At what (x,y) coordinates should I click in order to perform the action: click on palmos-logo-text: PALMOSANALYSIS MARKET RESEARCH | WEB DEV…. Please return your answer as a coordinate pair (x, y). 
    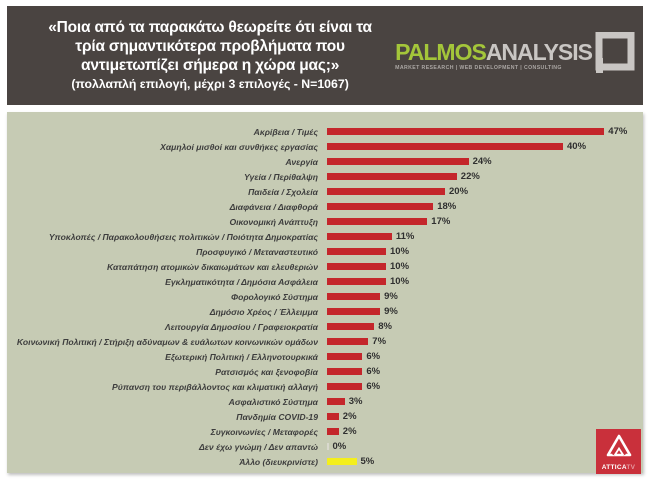
    Looking at the image, I should click on (494, 54).